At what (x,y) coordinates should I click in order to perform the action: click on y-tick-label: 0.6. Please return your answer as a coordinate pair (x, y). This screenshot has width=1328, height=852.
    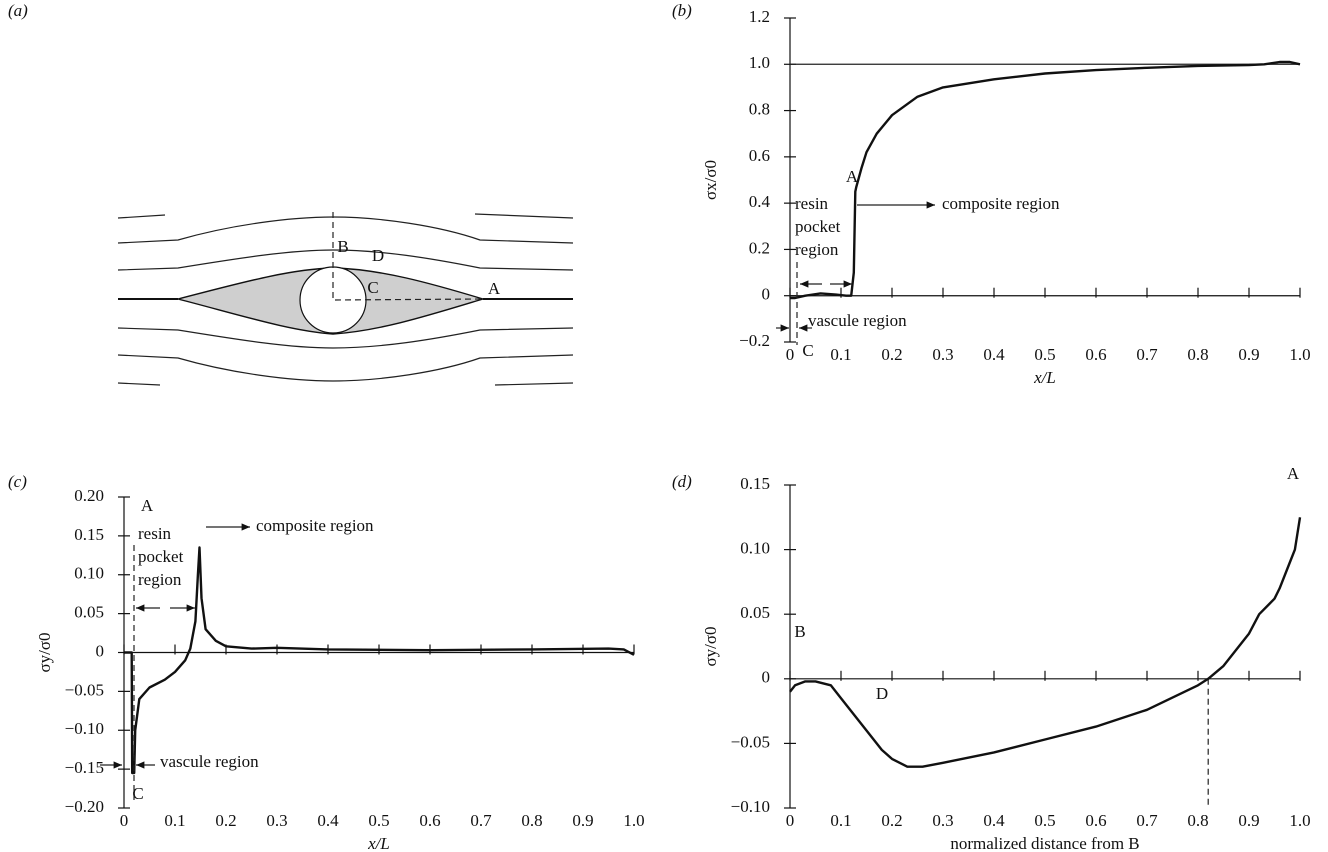
    Looking at the image, I should click on (759, 155).